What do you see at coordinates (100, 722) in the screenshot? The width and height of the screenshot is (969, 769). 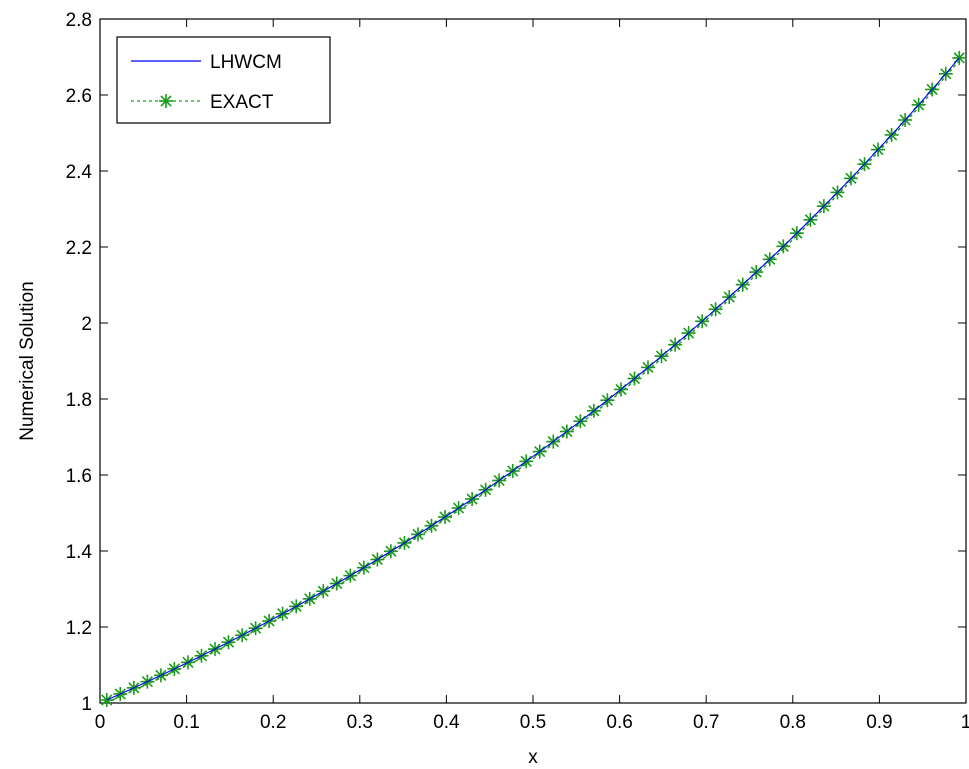 I see `x-tick-label: 0` at bounding box center [100, 722].